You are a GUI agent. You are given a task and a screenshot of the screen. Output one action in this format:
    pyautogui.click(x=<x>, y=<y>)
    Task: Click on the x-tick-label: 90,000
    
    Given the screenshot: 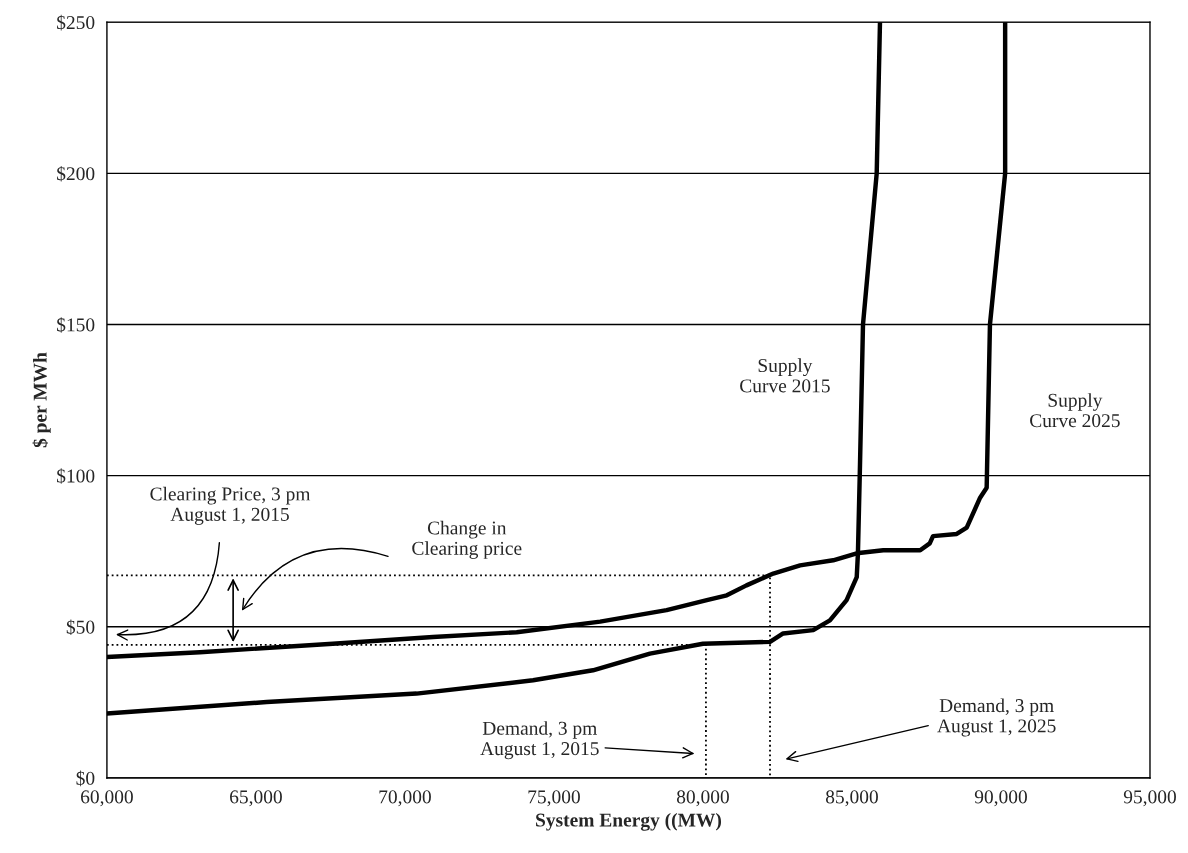 What is the action you would take?
    pyautogui.click(x=1000, y=798)
    